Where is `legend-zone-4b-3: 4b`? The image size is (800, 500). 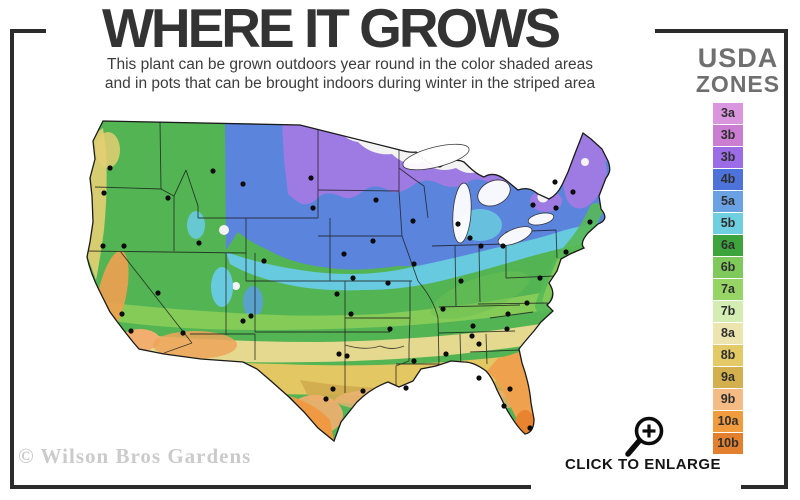
legend-zone-4b-3: 4b is located at coordinates (728, 179).